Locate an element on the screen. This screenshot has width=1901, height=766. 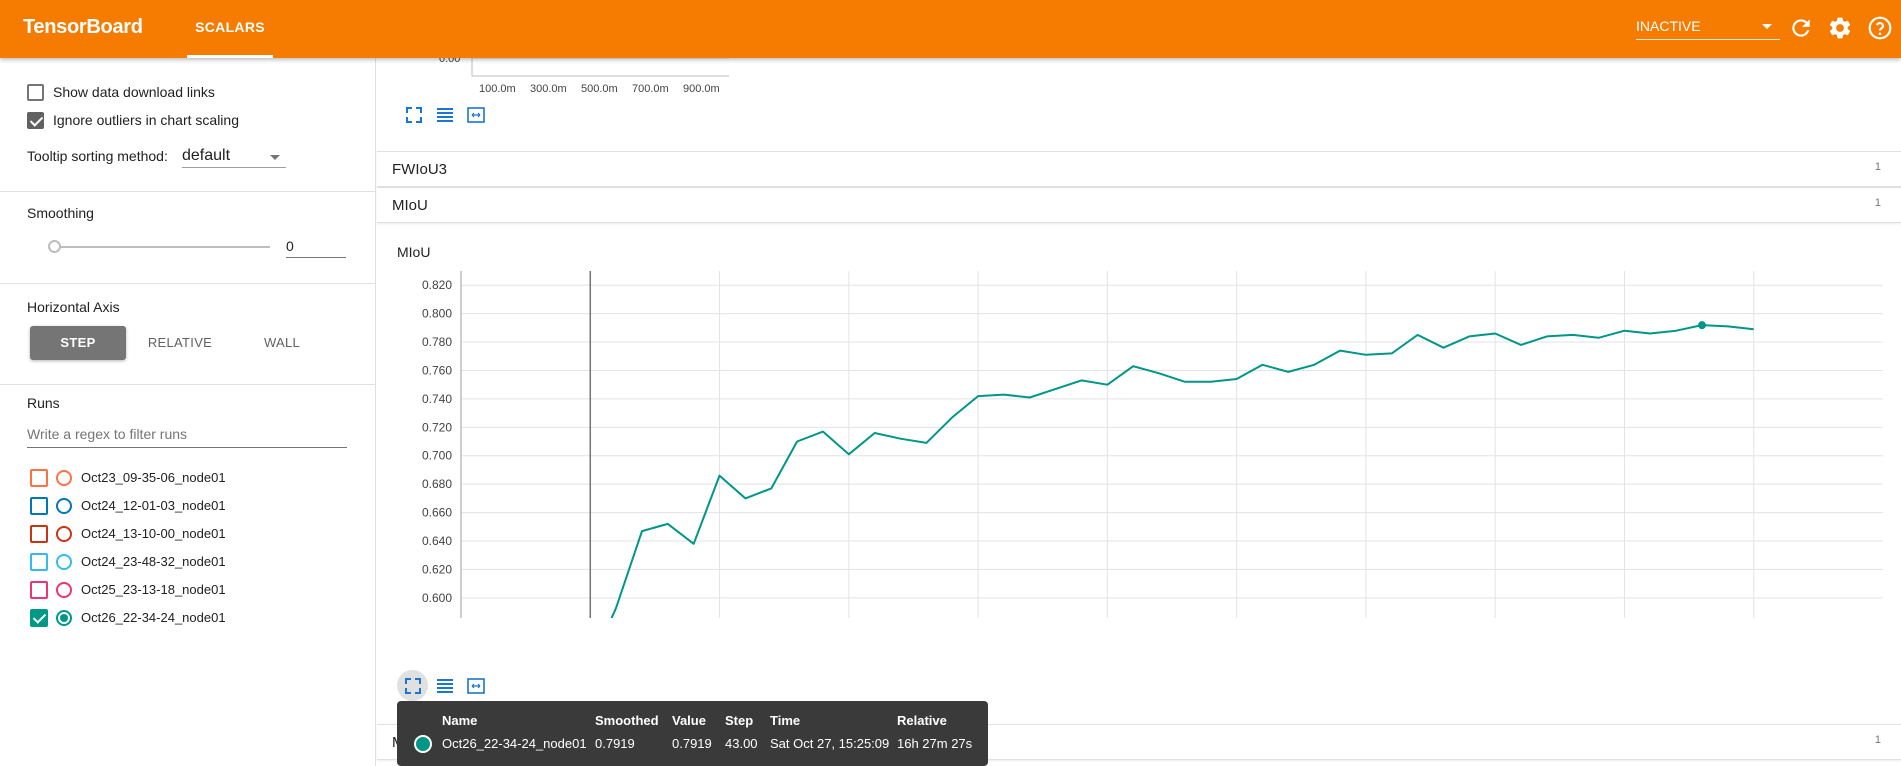
run-label: Oct26_22-34-24_node01 is located at coordinates (153, 617).